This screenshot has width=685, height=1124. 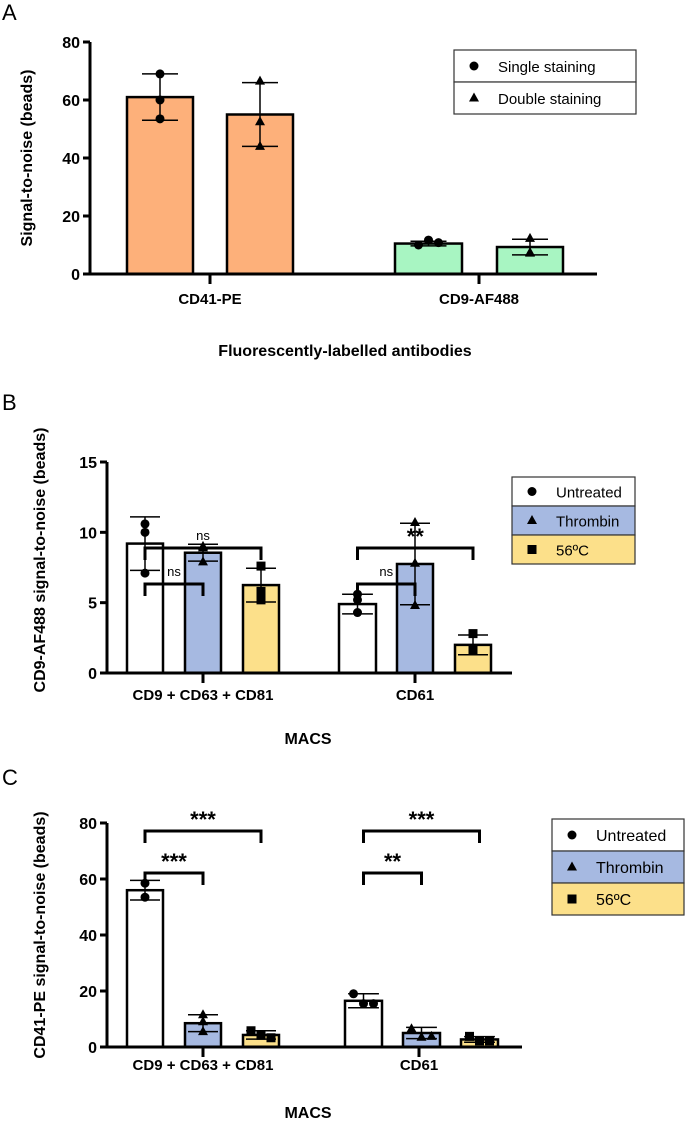 I want to click on panel-b-legend-label-0: Untreated, so click(x=589, y=493).